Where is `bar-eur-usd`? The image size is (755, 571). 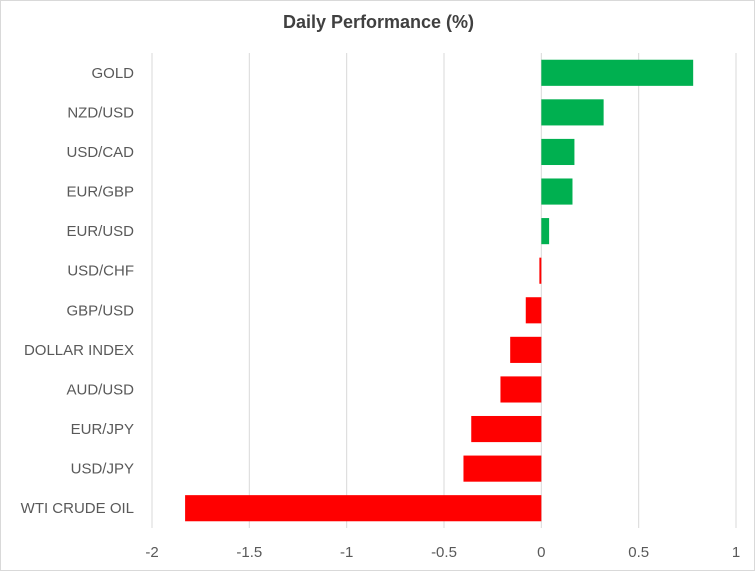
bar-eur-usd is located at coordinates (545, 231).